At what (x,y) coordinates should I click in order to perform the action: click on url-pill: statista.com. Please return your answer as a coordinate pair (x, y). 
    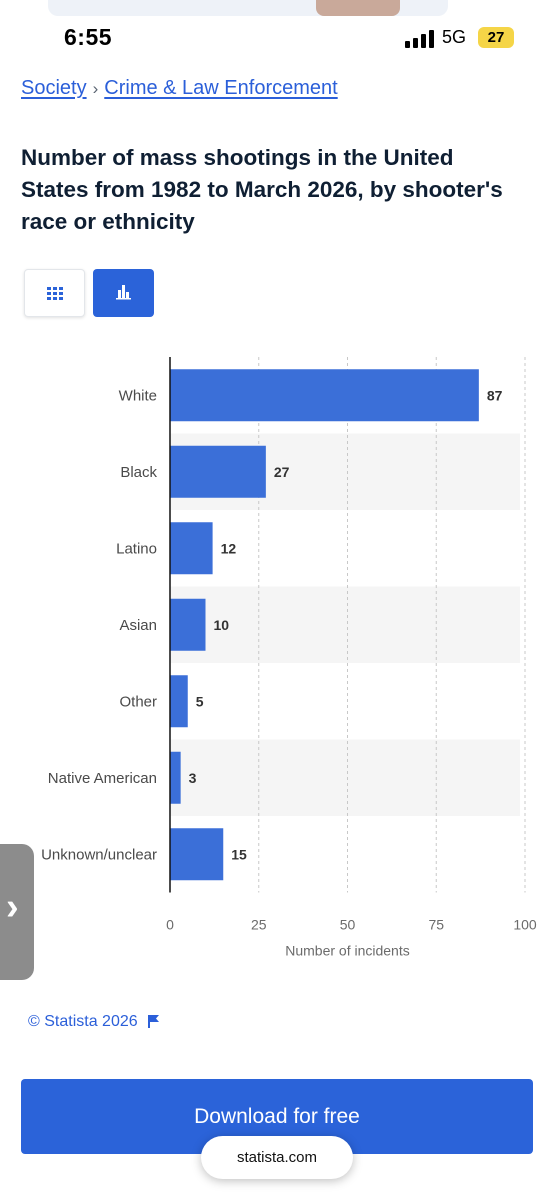
    Looking at the image, I should click on (277, 1157).